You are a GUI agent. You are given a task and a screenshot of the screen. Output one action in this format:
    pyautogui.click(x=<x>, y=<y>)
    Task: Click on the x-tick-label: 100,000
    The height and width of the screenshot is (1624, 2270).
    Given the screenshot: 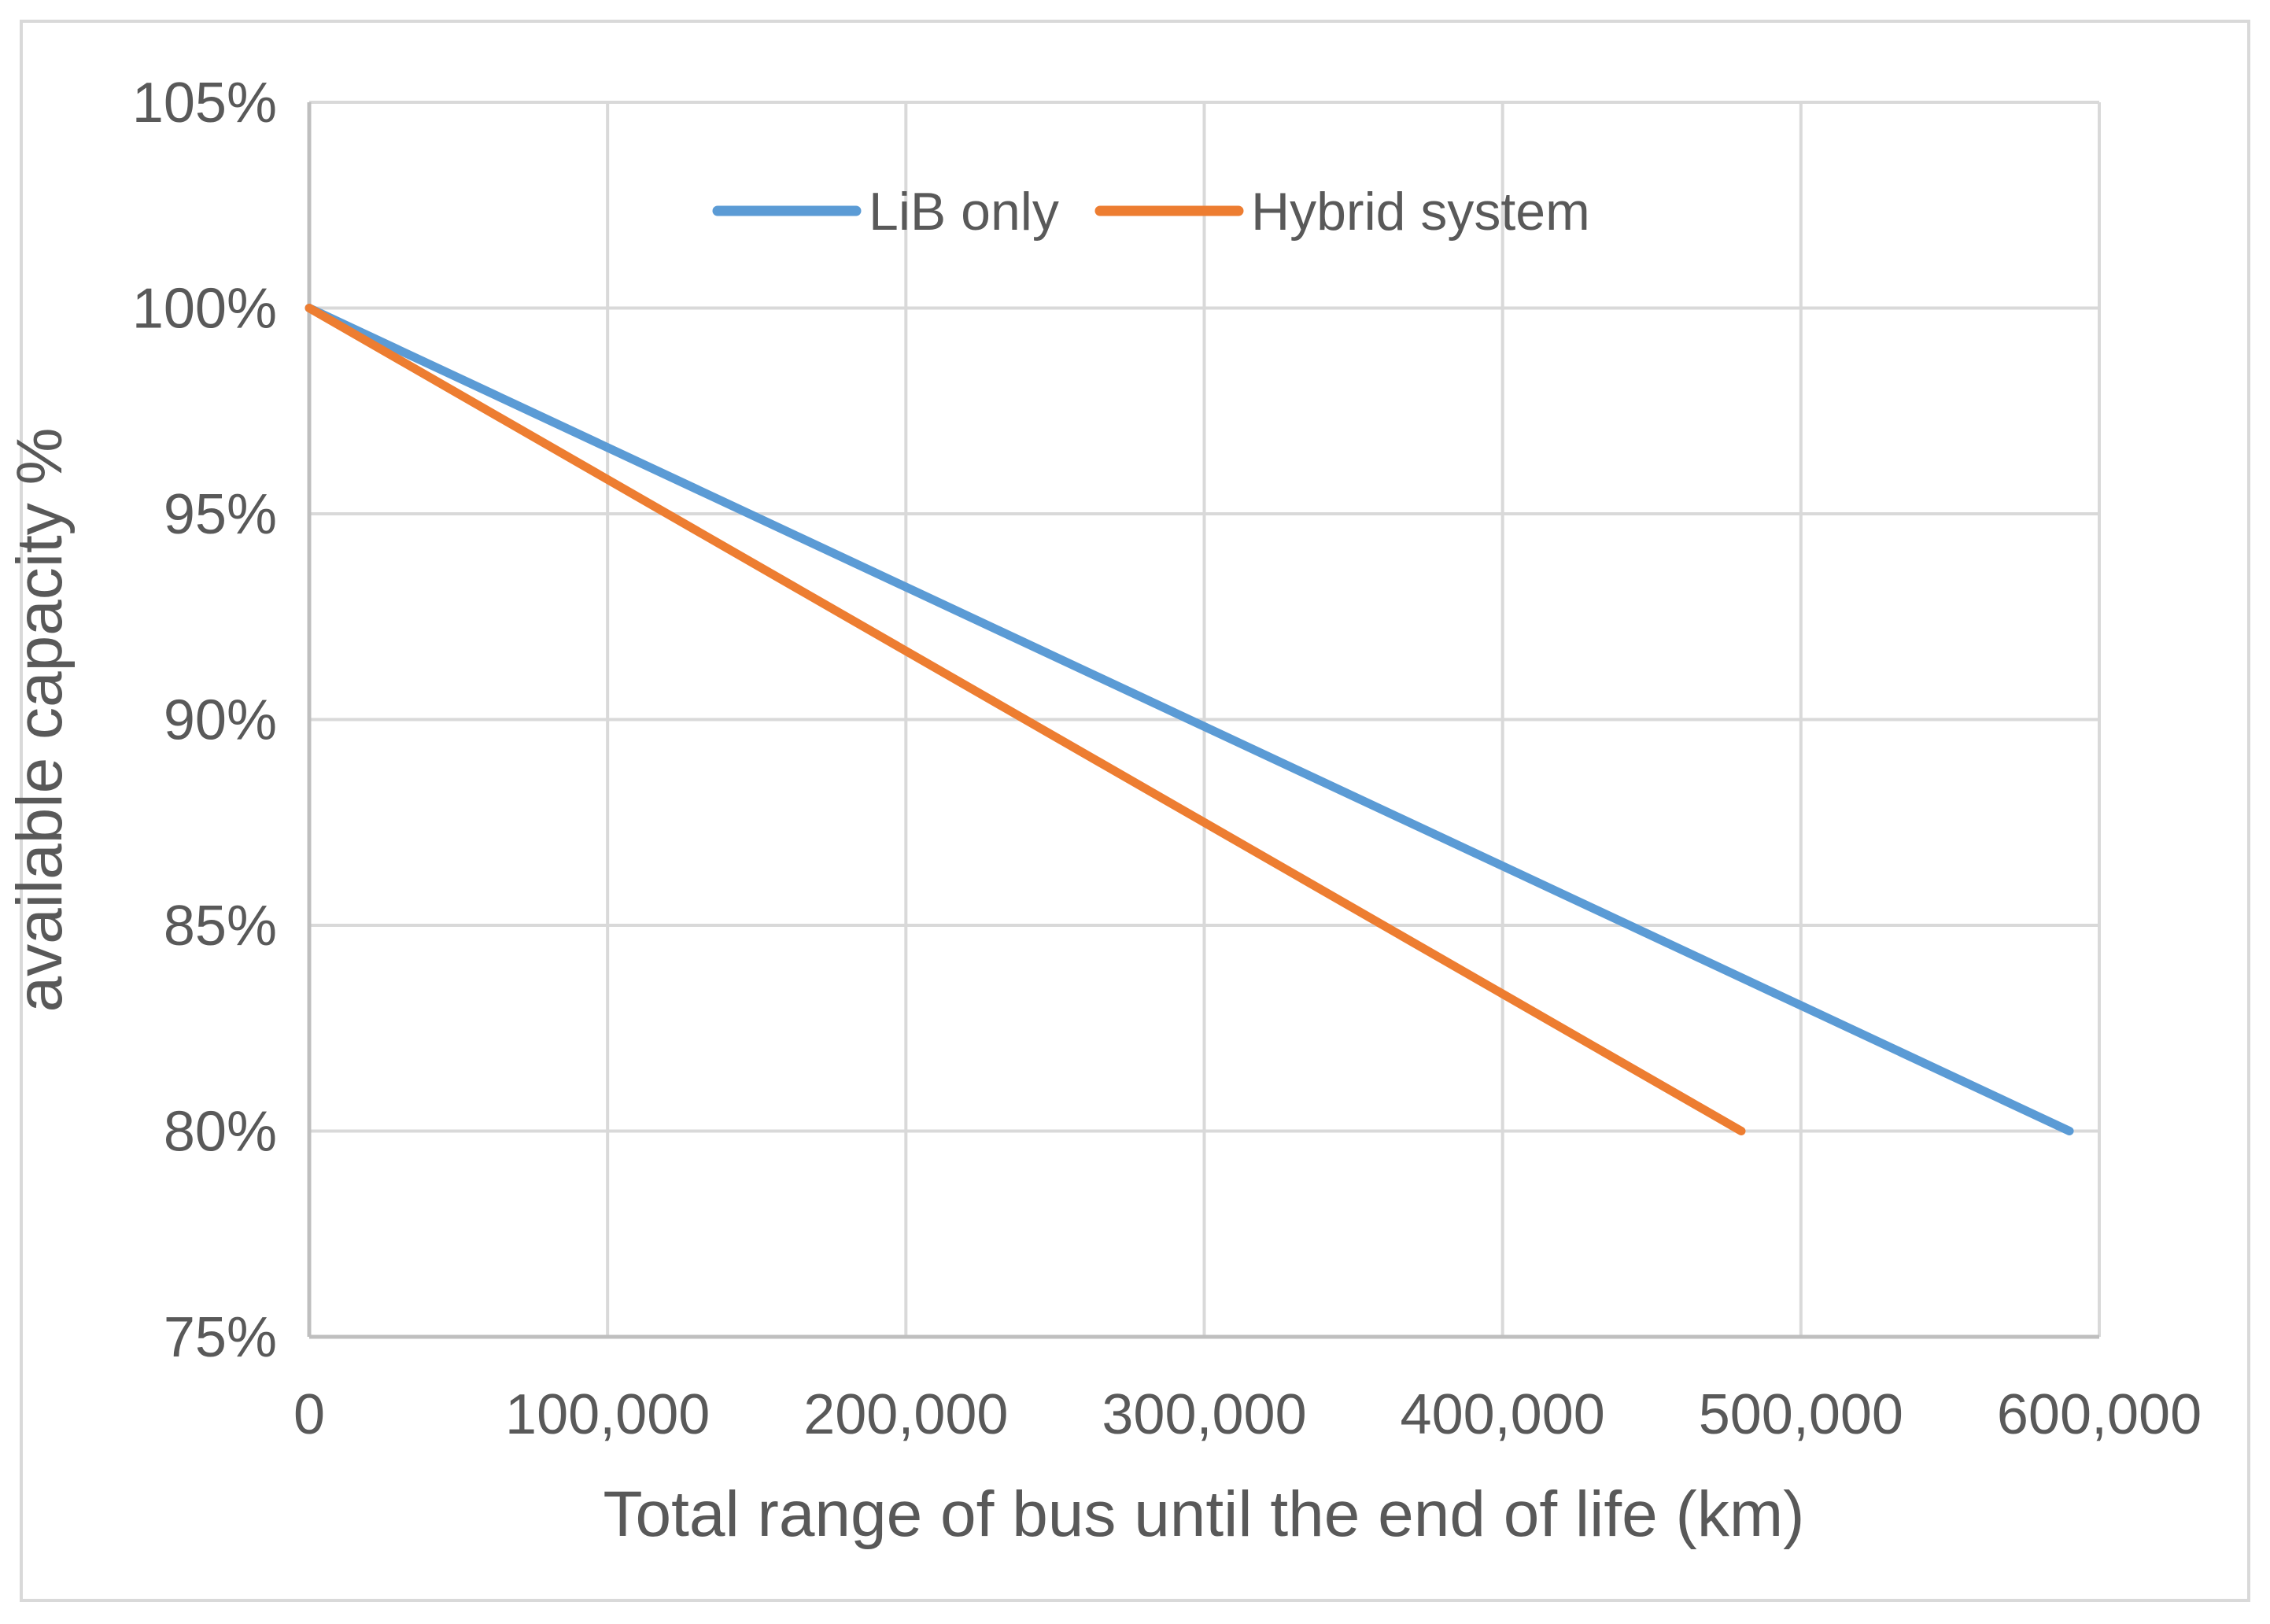 What is the action you would take?
    pyautogui.click(x=607, y=1414)
    